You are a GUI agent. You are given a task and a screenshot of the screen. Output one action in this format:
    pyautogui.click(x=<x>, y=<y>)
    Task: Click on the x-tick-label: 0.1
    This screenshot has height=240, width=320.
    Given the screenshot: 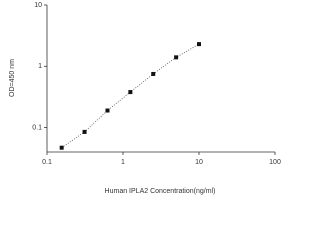 What is the action you would take?
    pyautogui.click(x=47, y=162)
    